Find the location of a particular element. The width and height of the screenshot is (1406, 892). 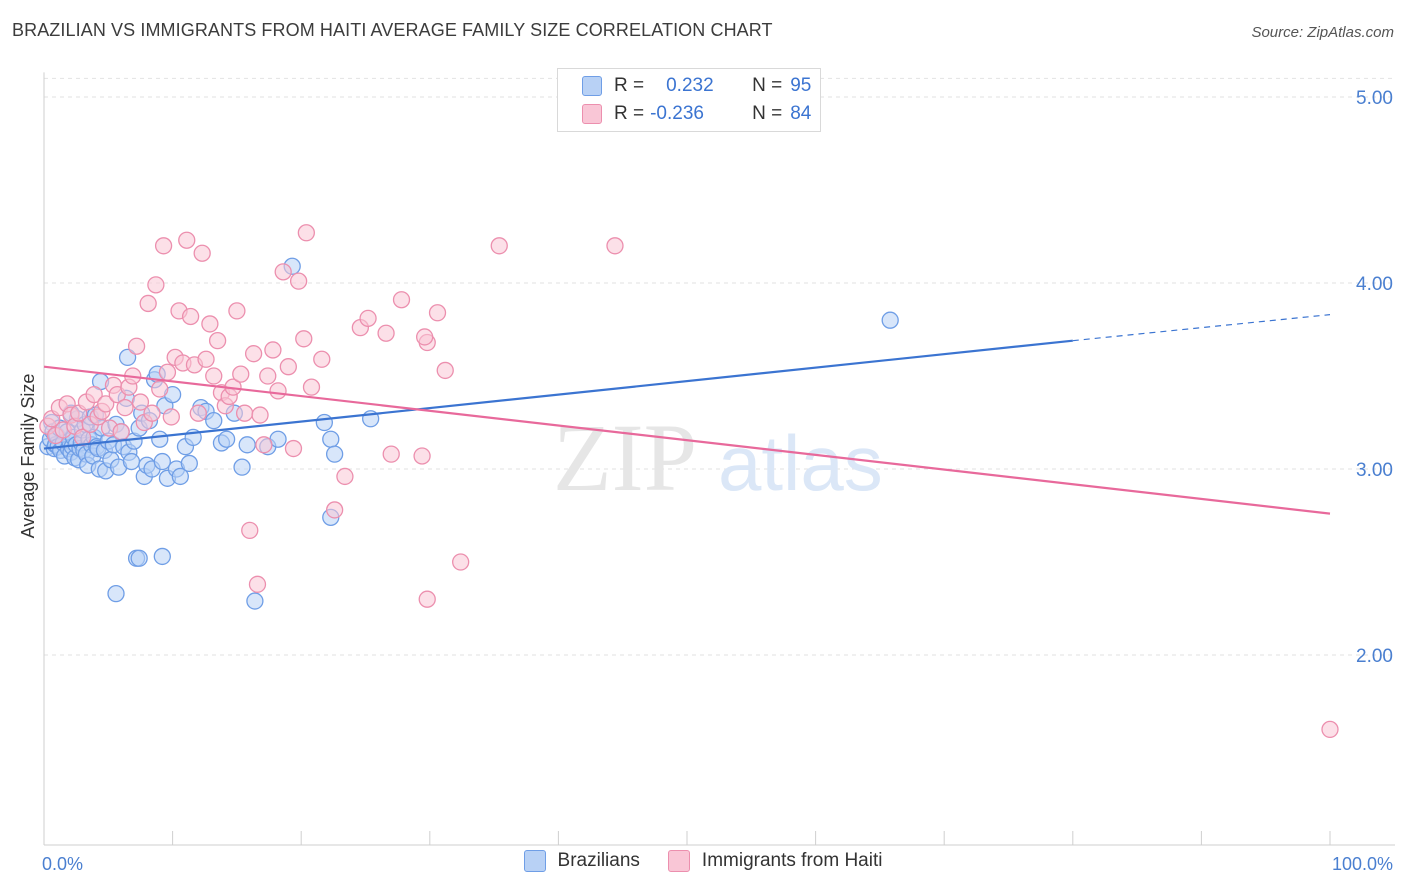

legend-item-haiti: Immigrants from Haiti is located at coordinates (775, 861).